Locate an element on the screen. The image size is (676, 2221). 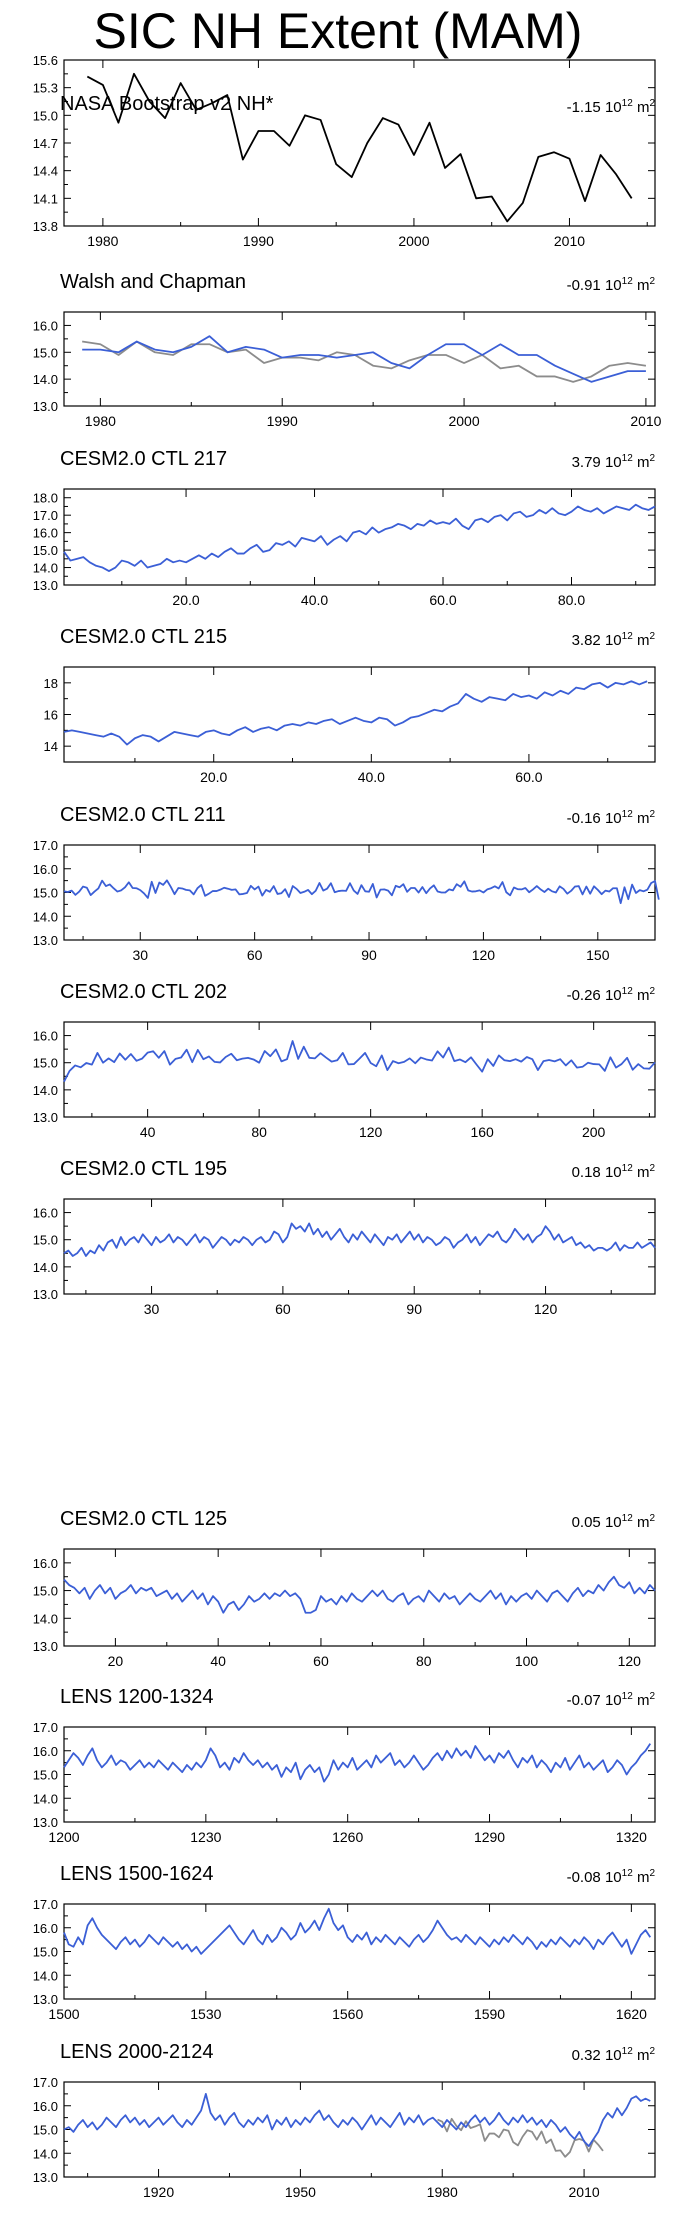
x-tick-label: 60.0 is located at coordinates (442, 600).